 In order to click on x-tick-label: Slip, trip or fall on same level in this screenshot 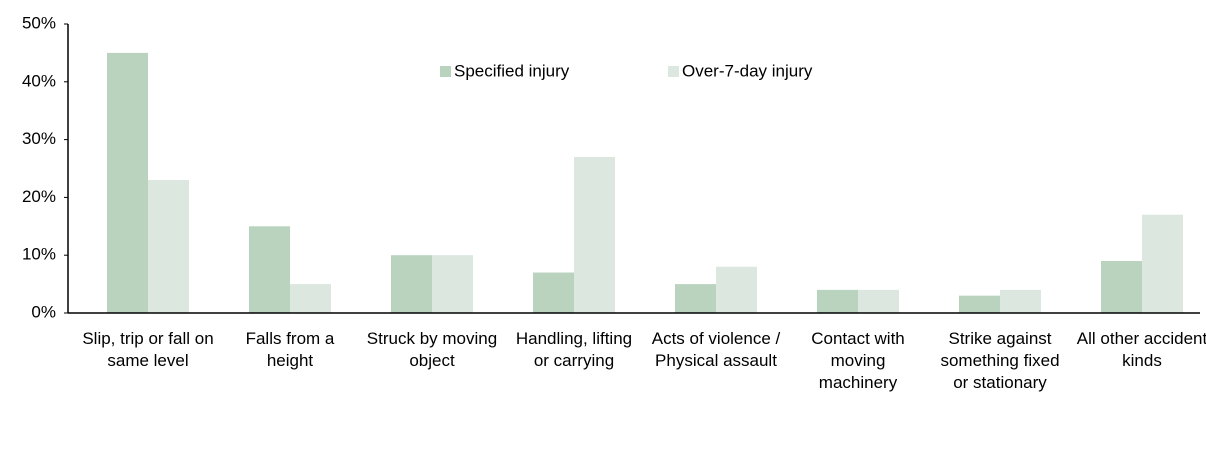, I will do `click(148, 349)`.